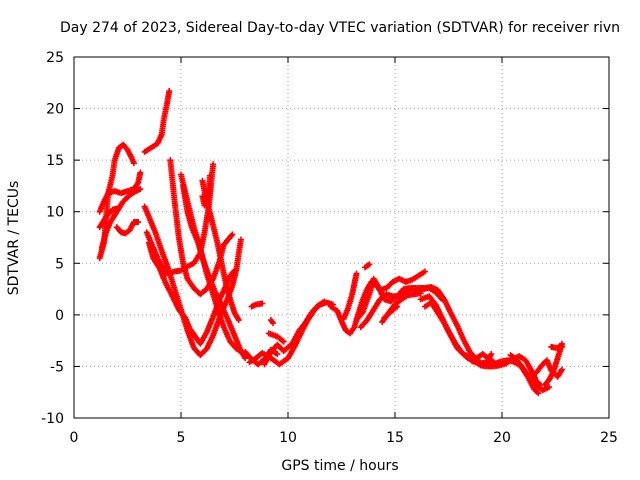  I want to click on x-tick-label: 25, so click(609, 438).